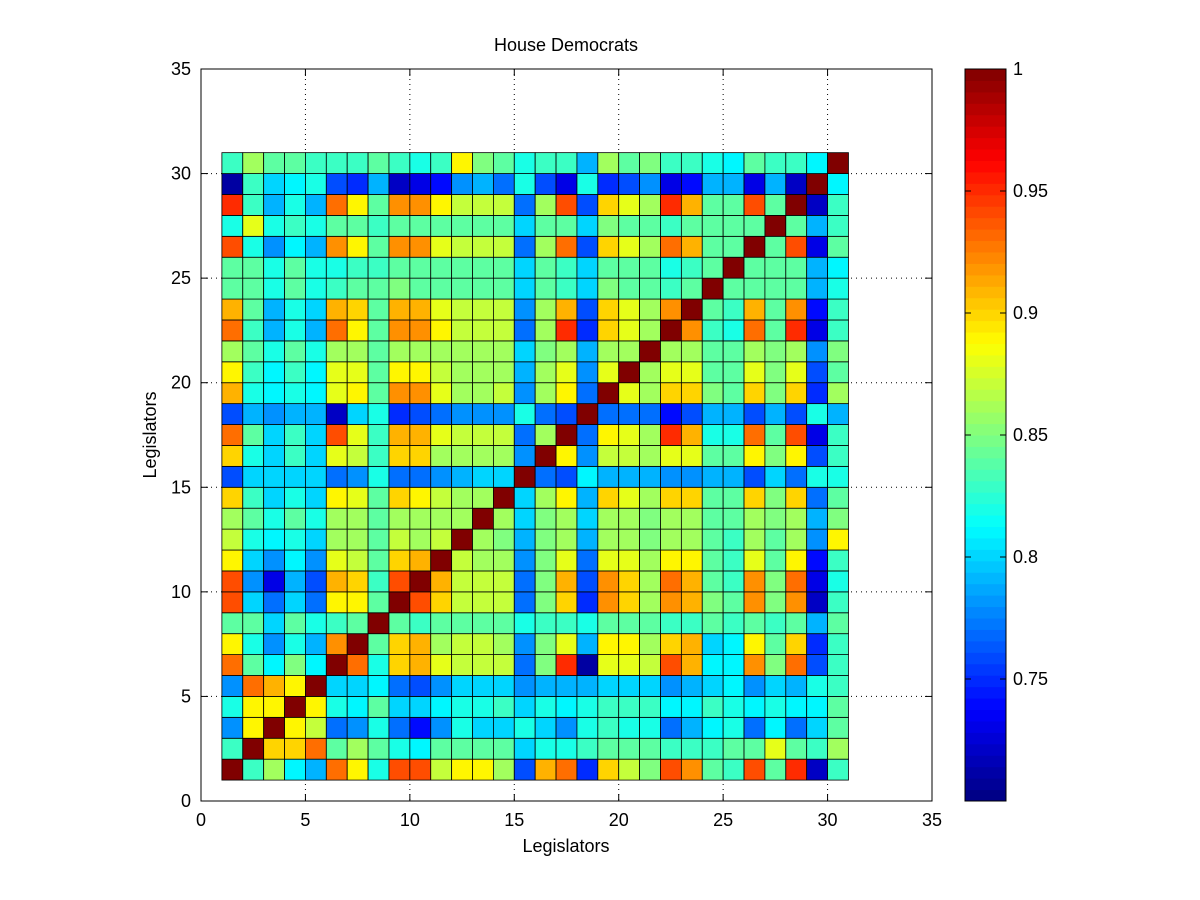  What do you see at coordinates (410, 820) in the screenshot?
I see `x-tick-label: 10` at bounding box center [410, 820].